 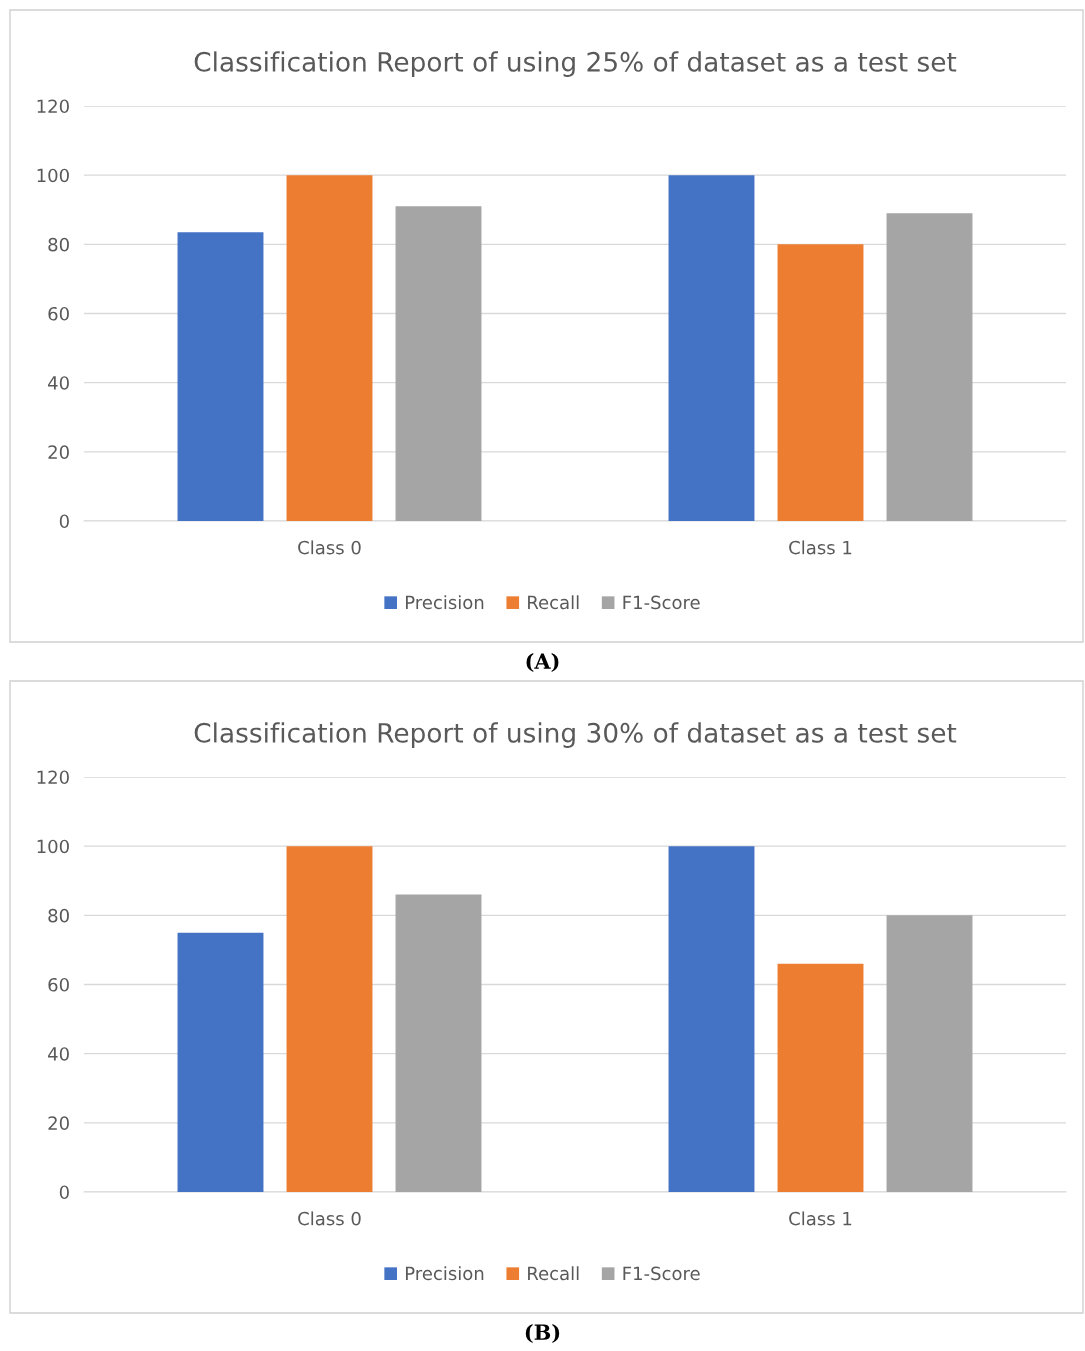 What do you see at coordinates (542, 1333) in the screenshot?
I see `text: (B)` at bounding box center [542, 1333].